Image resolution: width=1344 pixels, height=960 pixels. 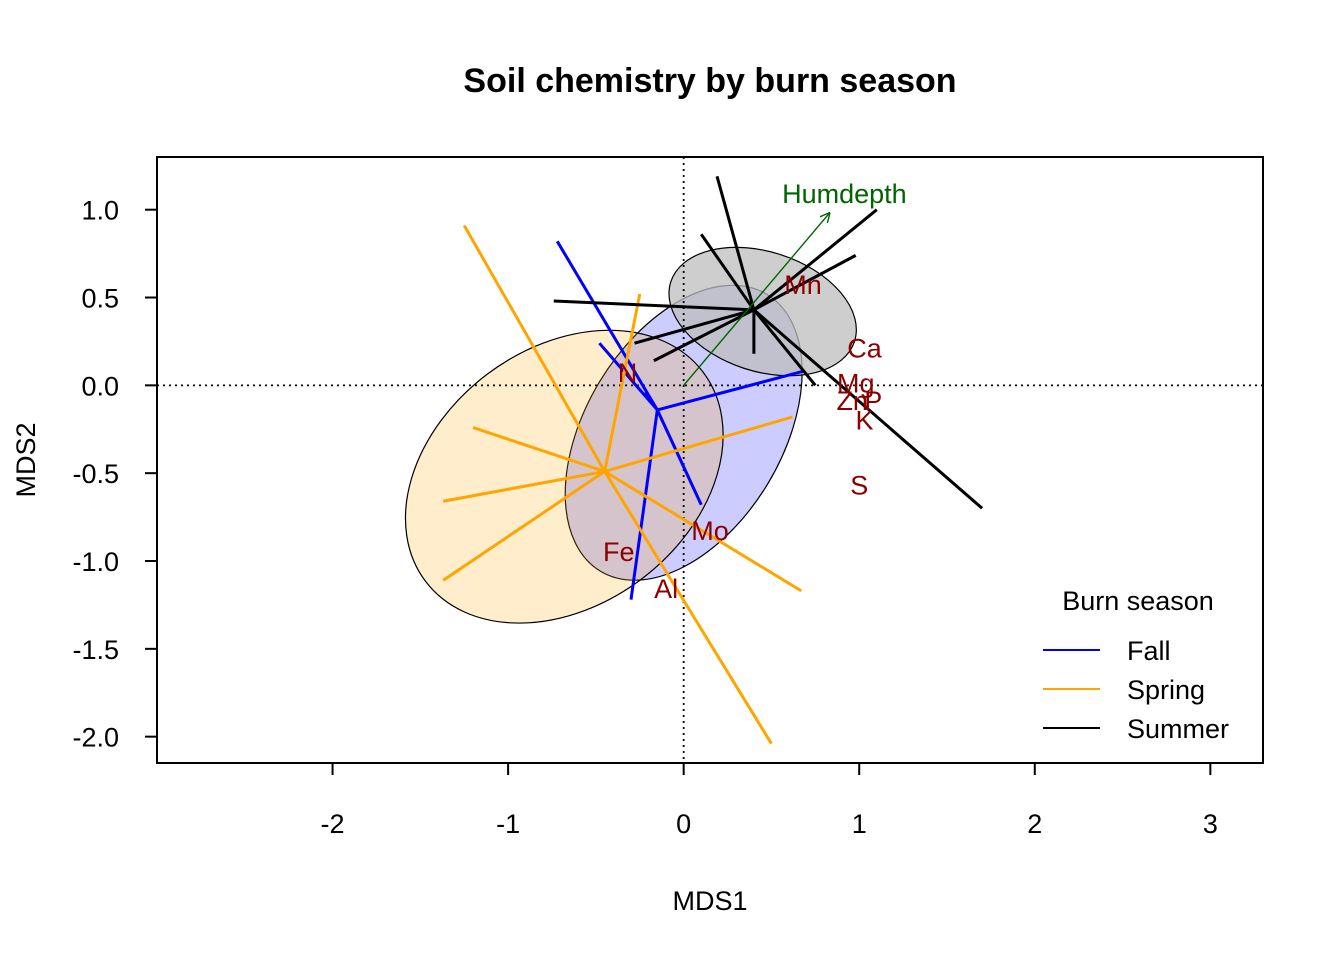 I want to click on y-tick-label-6: -2.0, so click(x=95, y=738).